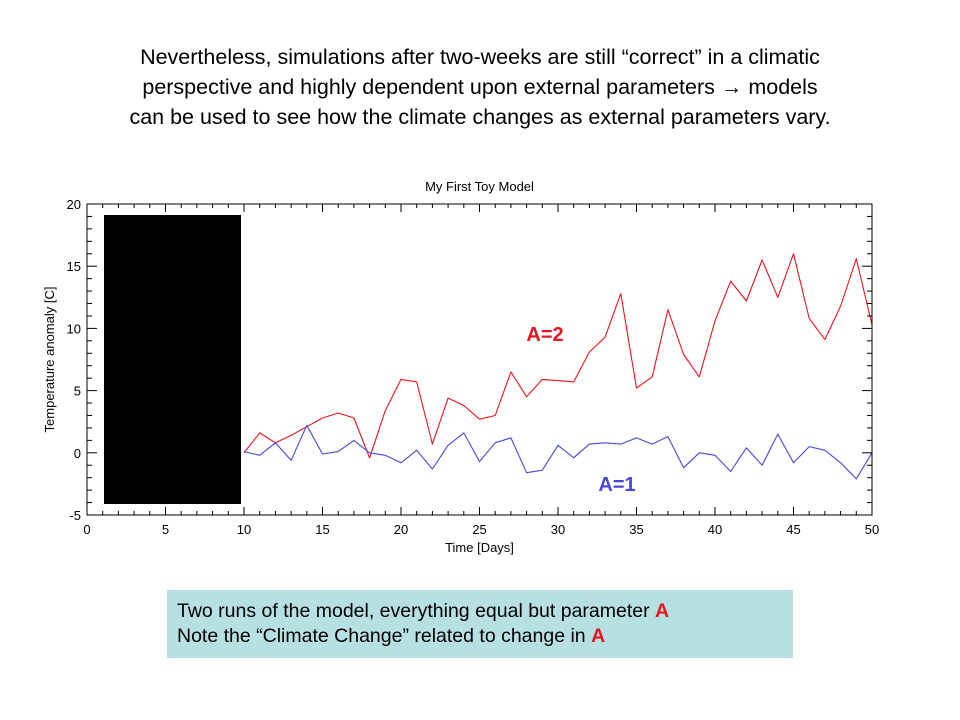  What do you see at coordinates (558, 529) in the screenshot?
I see `x-tick-label: 30` at bounding box center [558, 529].